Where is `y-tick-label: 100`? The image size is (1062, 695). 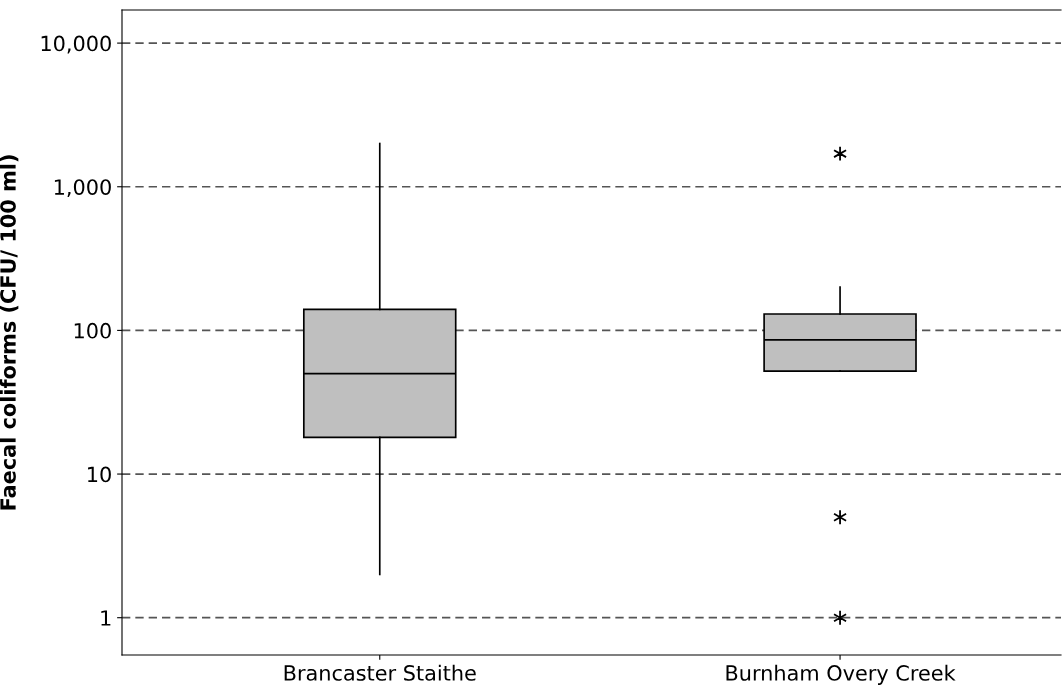
y-tick-label: 100 is located at coordinates (92, 330).